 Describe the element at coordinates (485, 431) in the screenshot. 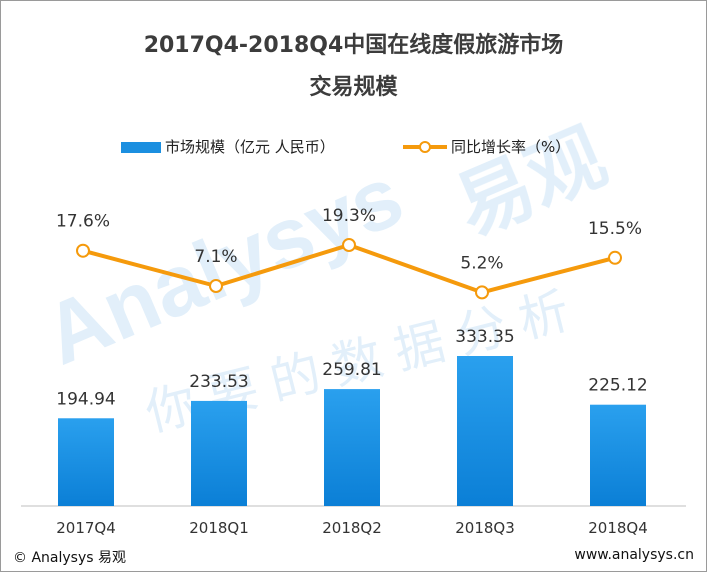

I see `bar-2018Q3` at that location.